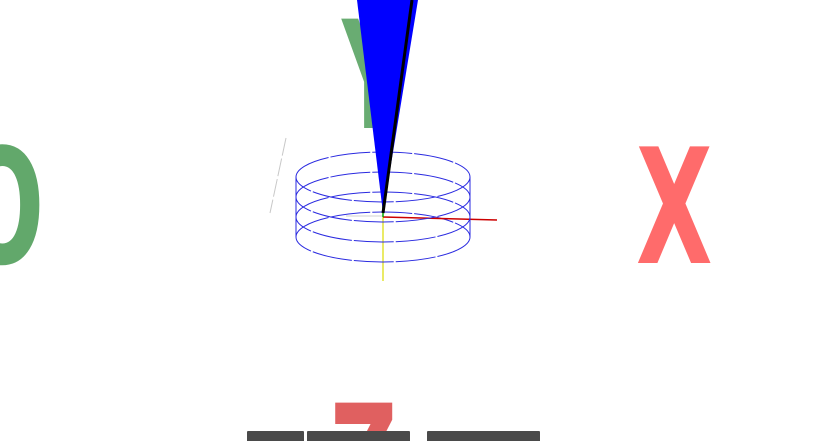 This screenshot has width=838, height=441. What do you see at coordinates (674, 207) in the screenshot?
I see `x-axis-label: X` at bounding box center [674, 207].